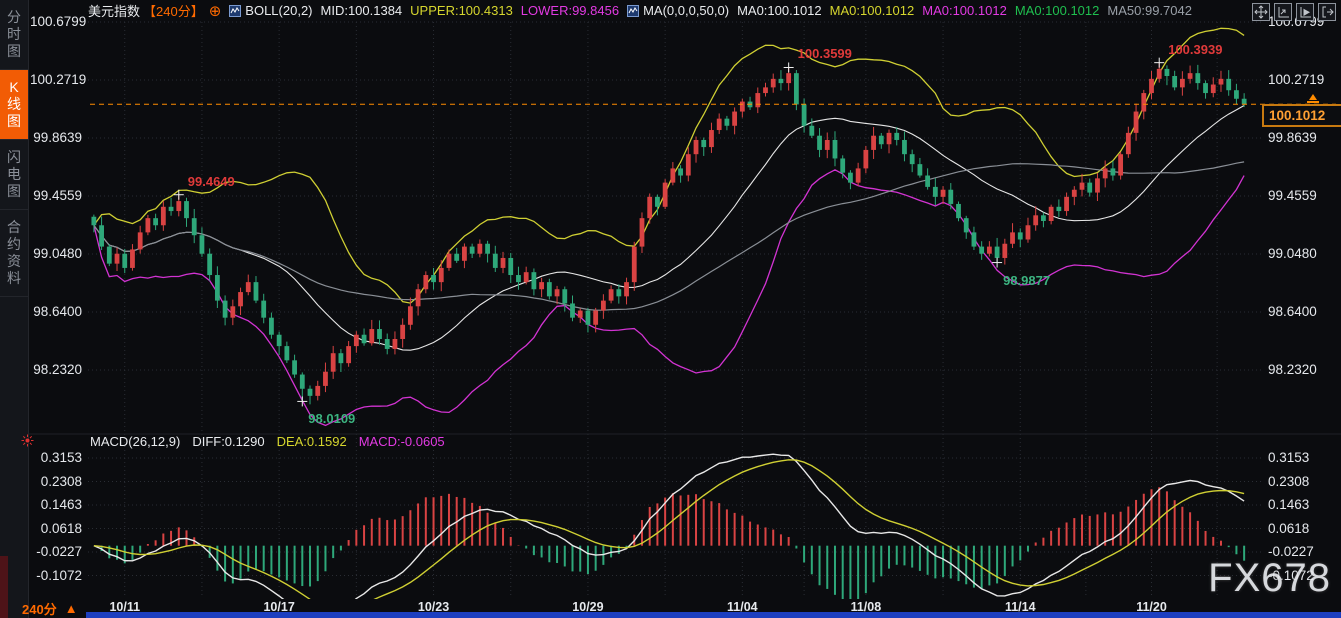  What do you see at coordinates (633, 10) in the screenshot?
I see `ma-chart-icon` at bounding box center [633, 10].